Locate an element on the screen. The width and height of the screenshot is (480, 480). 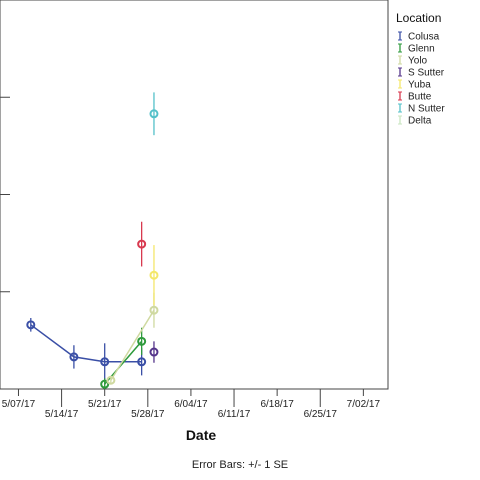
legend-item-glenn: Glenn is located at coordinates (416, 49).